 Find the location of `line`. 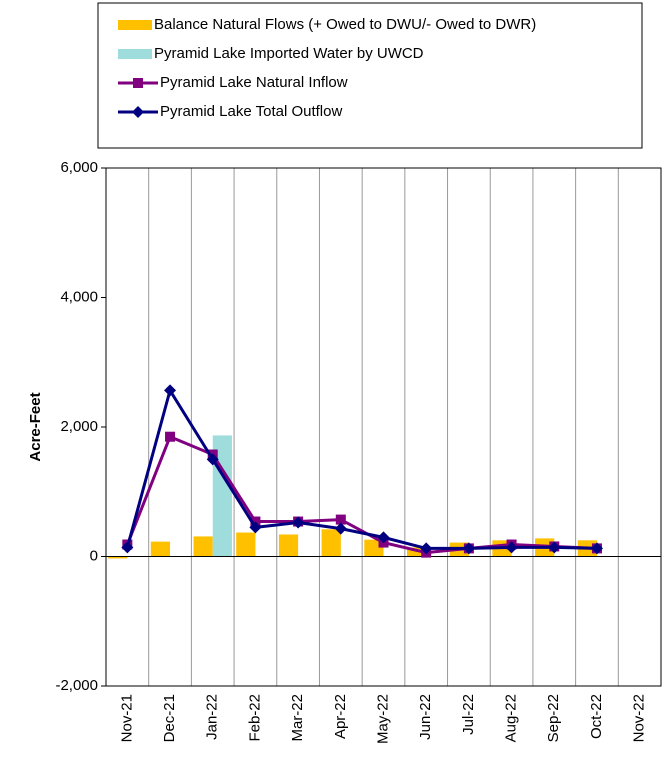

line is located at coordinates (361, 494).